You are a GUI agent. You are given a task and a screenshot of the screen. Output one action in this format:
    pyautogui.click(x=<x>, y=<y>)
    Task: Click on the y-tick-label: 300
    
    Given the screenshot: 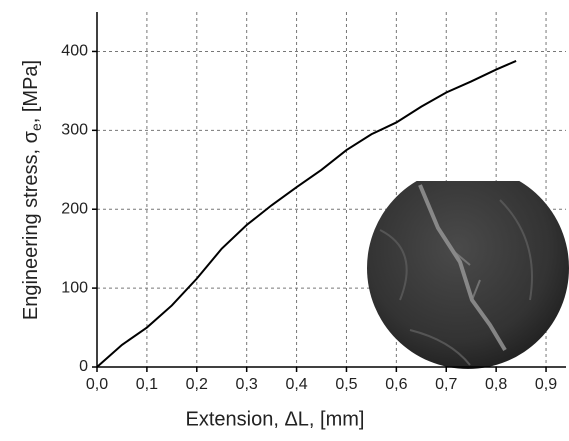 What is the action you would take?
    pyautogui.click(x=74, y=130)
    